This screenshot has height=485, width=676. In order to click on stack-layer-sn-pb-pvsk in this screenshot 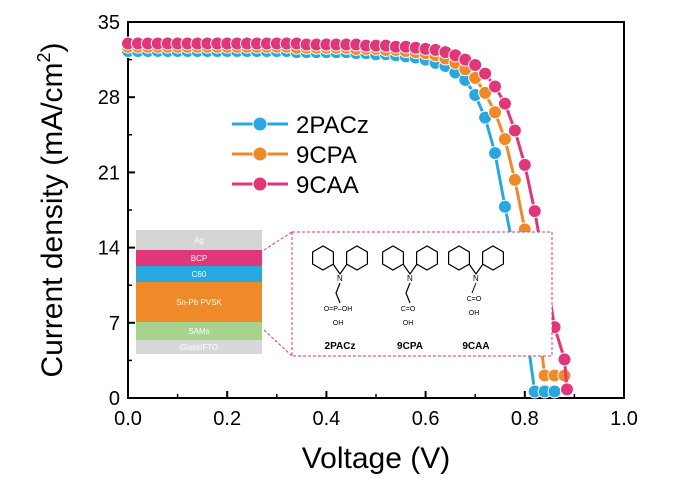, I will do `click(199, 302)`.